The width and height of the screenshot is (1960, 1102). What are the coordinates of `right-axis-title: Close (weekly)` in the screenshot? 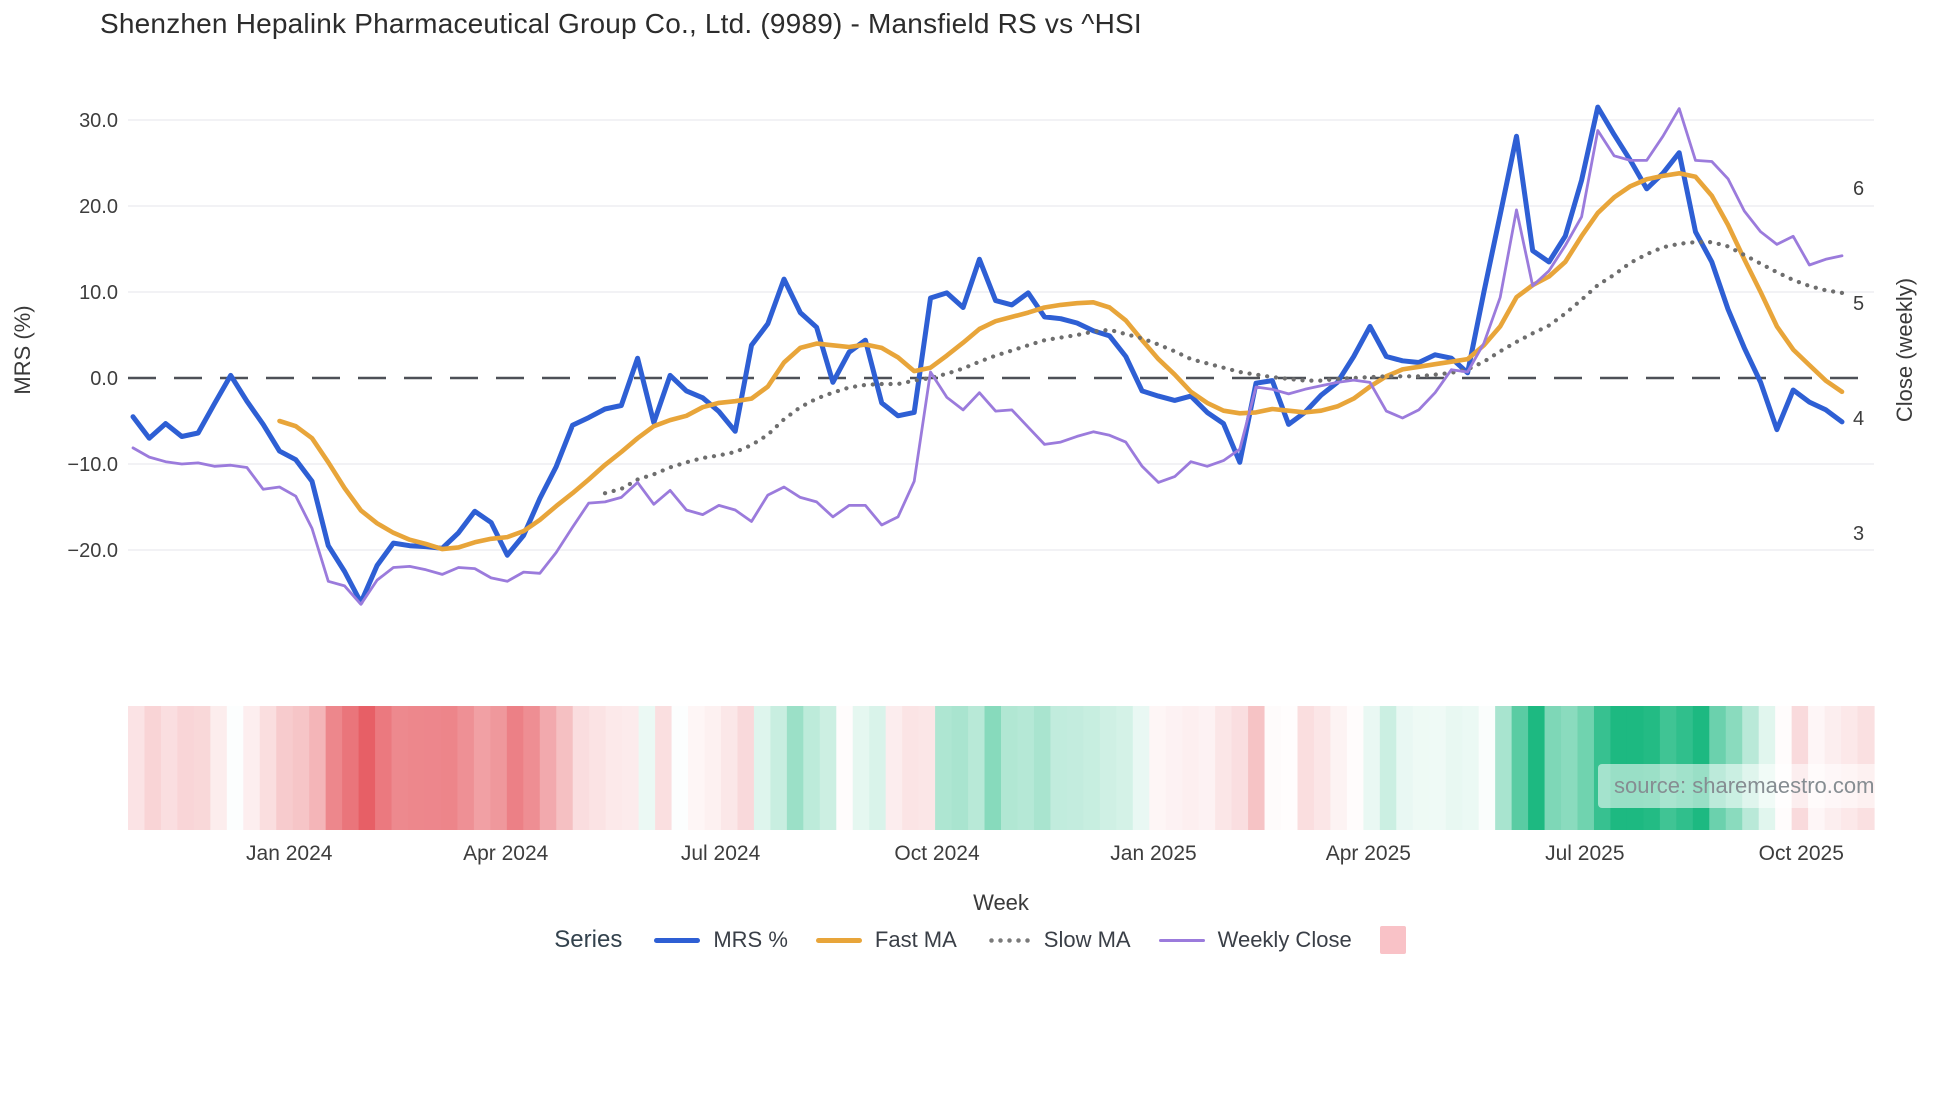 It's located at (1904, 350).